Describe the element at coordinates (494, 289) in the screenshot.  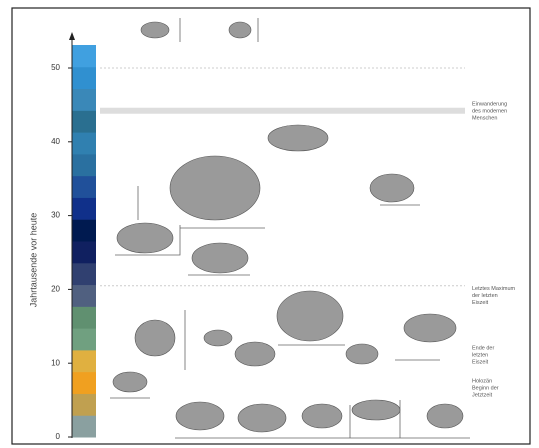
I see `annotation-line: Letztes Maximum` at that location.